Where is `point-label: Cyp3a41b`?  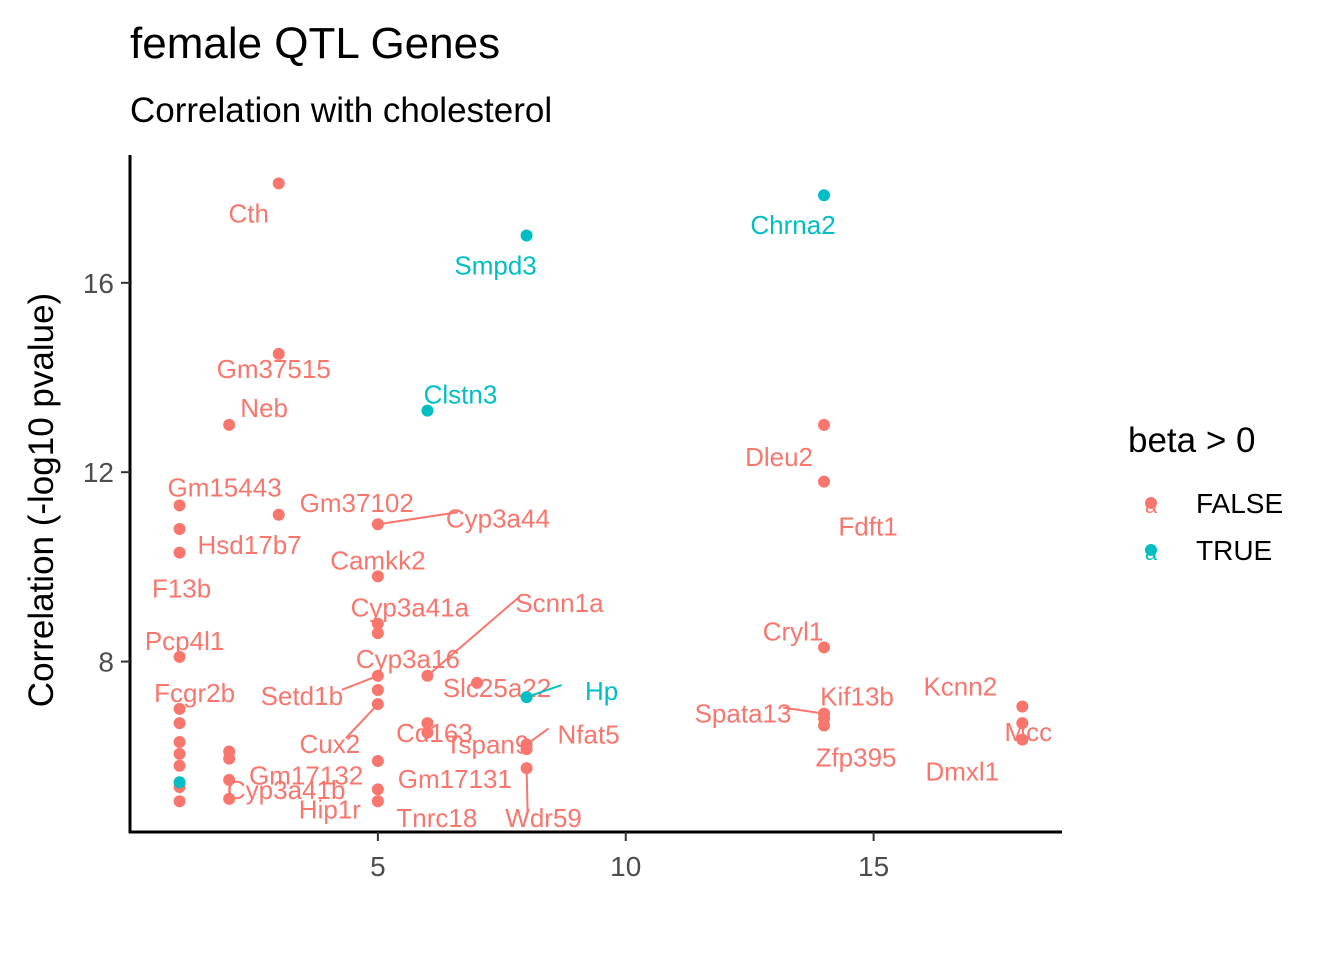
point-label: Cyp3a41b is located at coordinates (286, 790).